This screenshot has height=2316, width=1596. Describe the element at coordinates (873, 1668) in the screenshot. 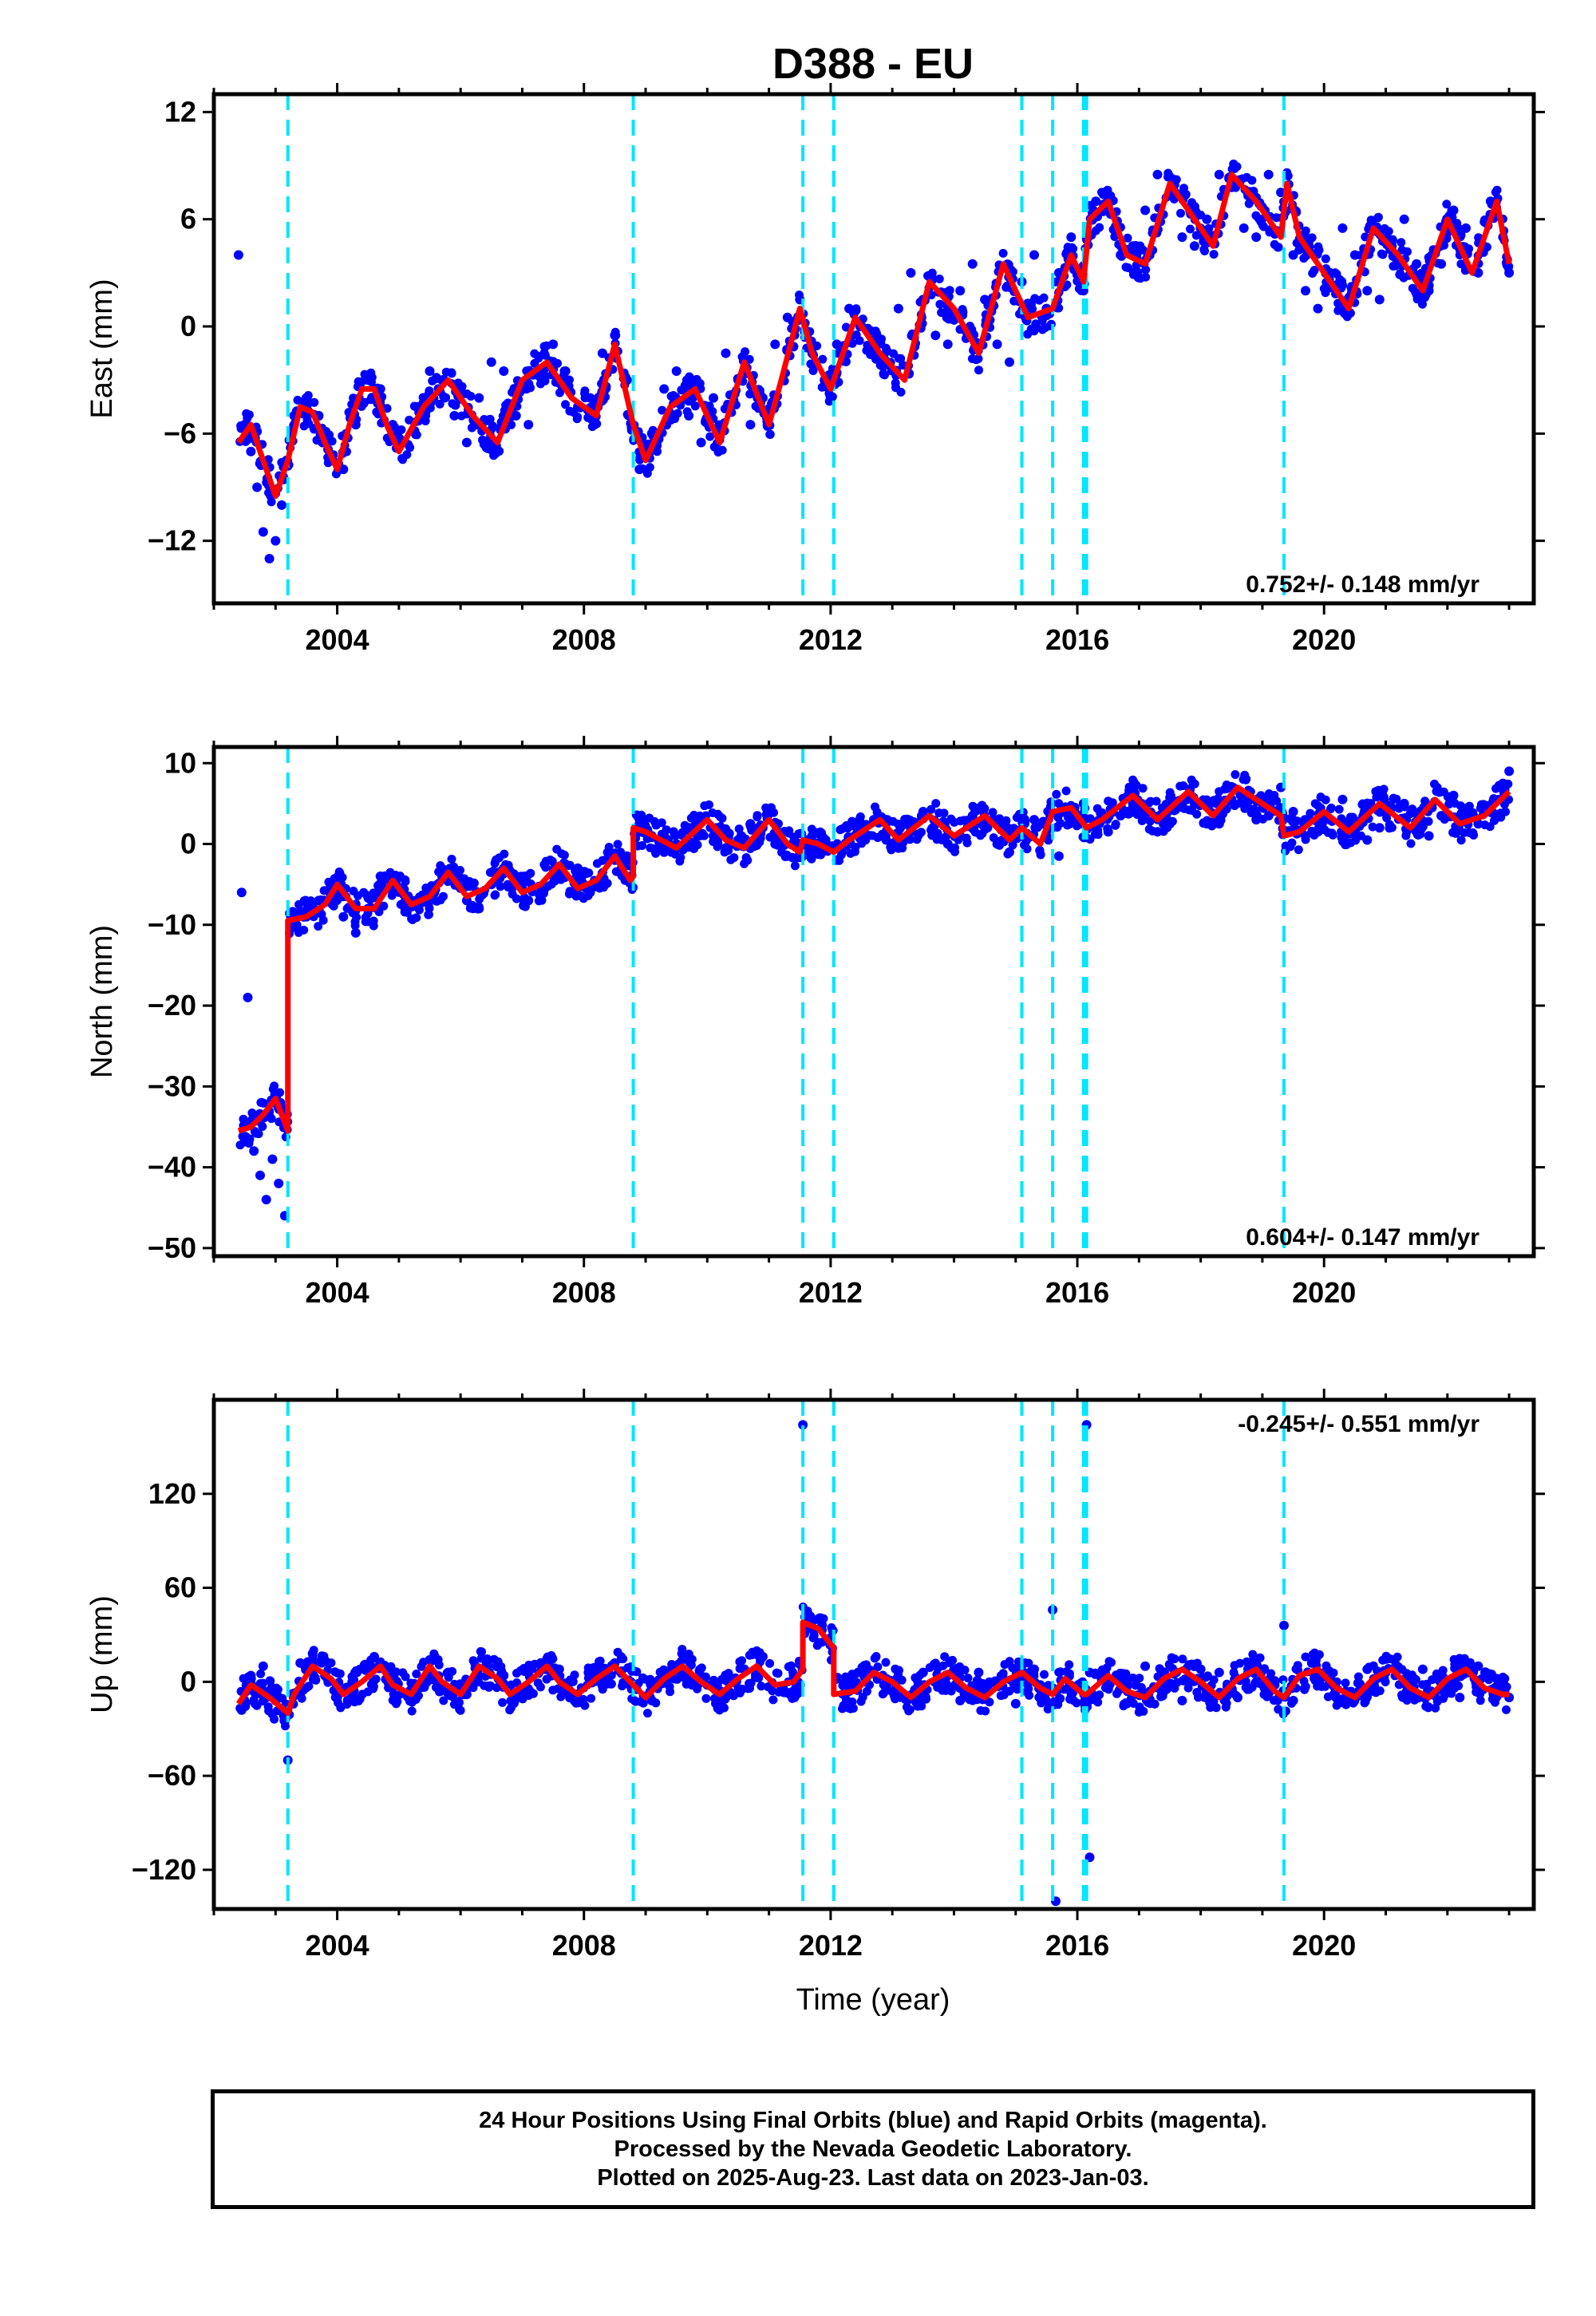

I see `up-model-curve` at that location.